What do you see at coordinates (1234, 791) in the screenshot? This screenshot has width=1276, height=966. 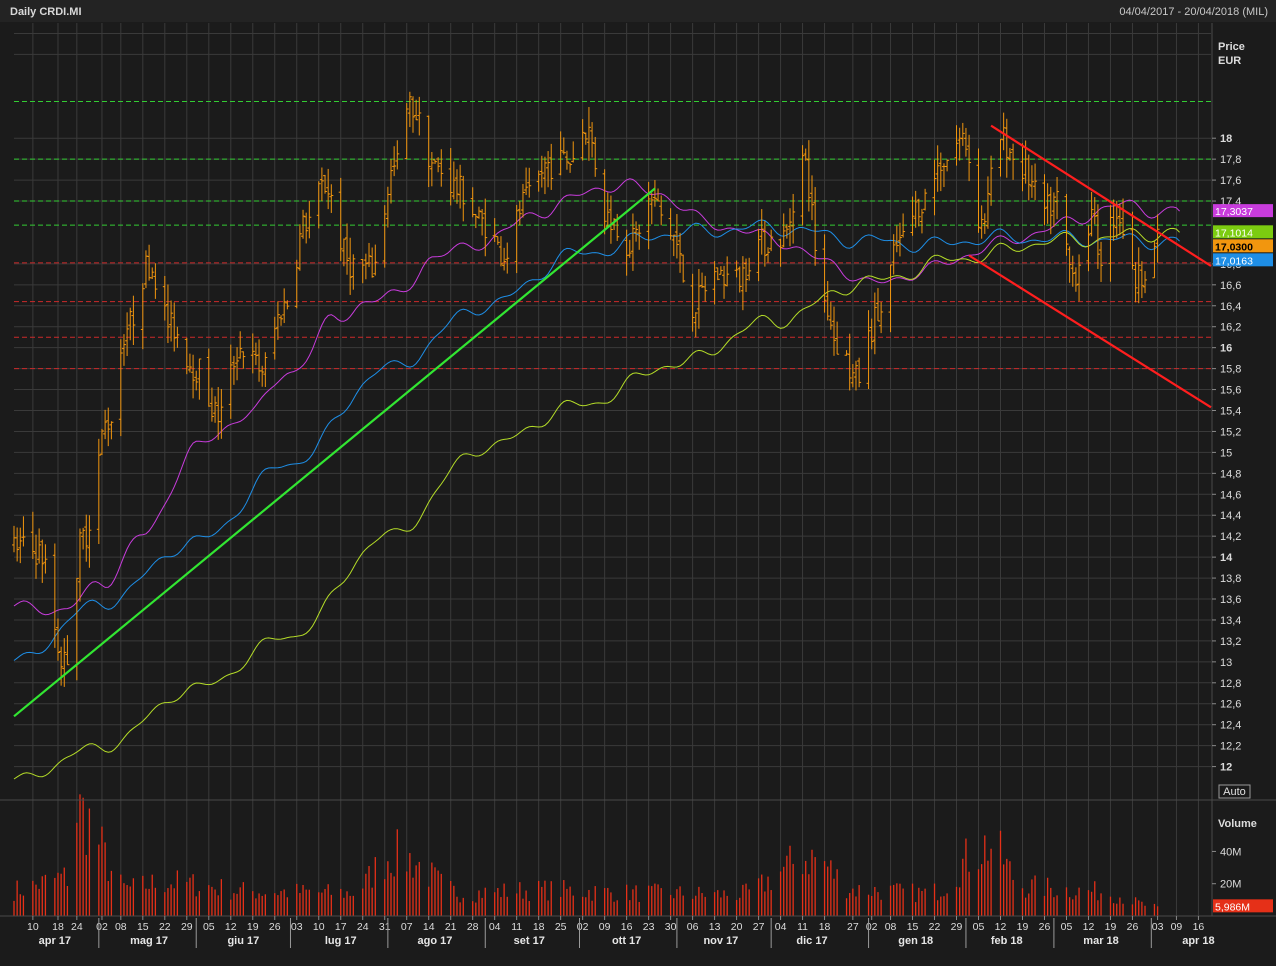 I see `auto-scale-button: Auto` at bounding box center [1234, 791].